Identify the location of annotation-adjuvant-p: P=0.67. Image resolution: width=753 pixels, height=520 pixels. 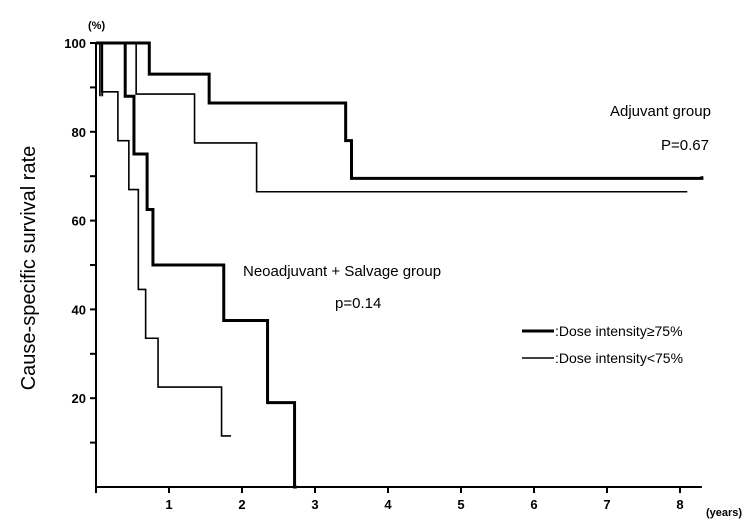
(685, 145).